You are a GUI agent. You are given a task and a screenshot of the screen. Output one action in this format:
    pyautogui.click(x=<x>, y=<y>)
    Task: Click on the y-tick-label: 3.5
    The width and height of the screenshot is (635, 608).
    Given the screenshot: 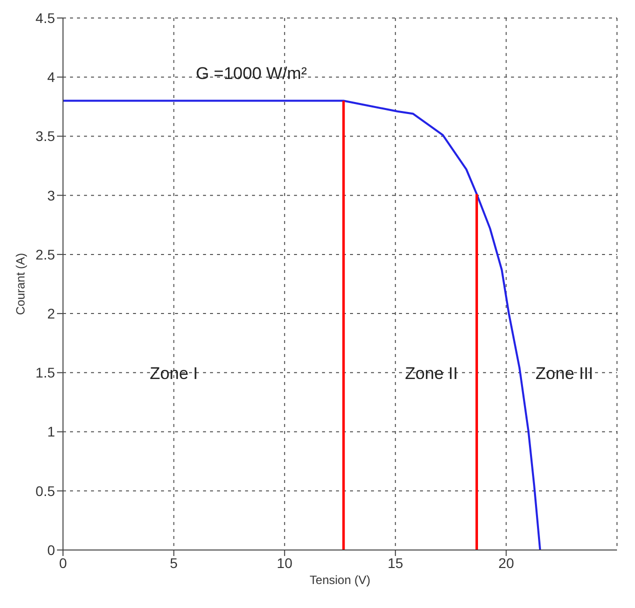 What is the action you would take?
    pyautogui.click(x=46, y=136)
    